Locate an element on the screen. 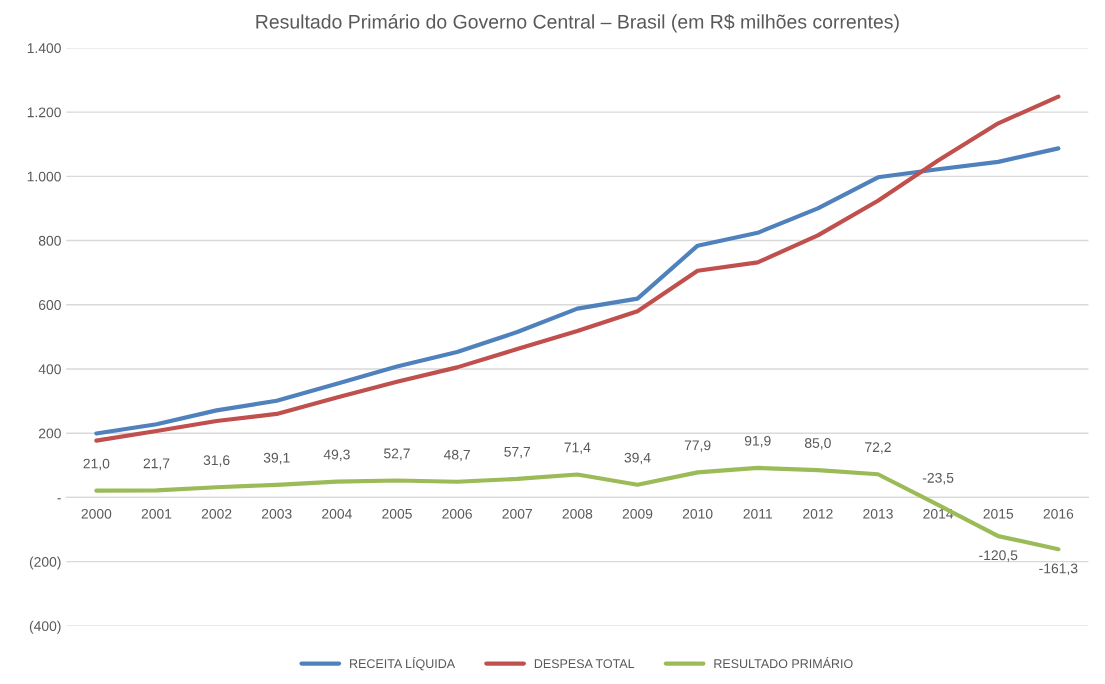 This screenshot has width=1105, height=684. x-tick-label: 2005 is located at coordinates (397, 513).